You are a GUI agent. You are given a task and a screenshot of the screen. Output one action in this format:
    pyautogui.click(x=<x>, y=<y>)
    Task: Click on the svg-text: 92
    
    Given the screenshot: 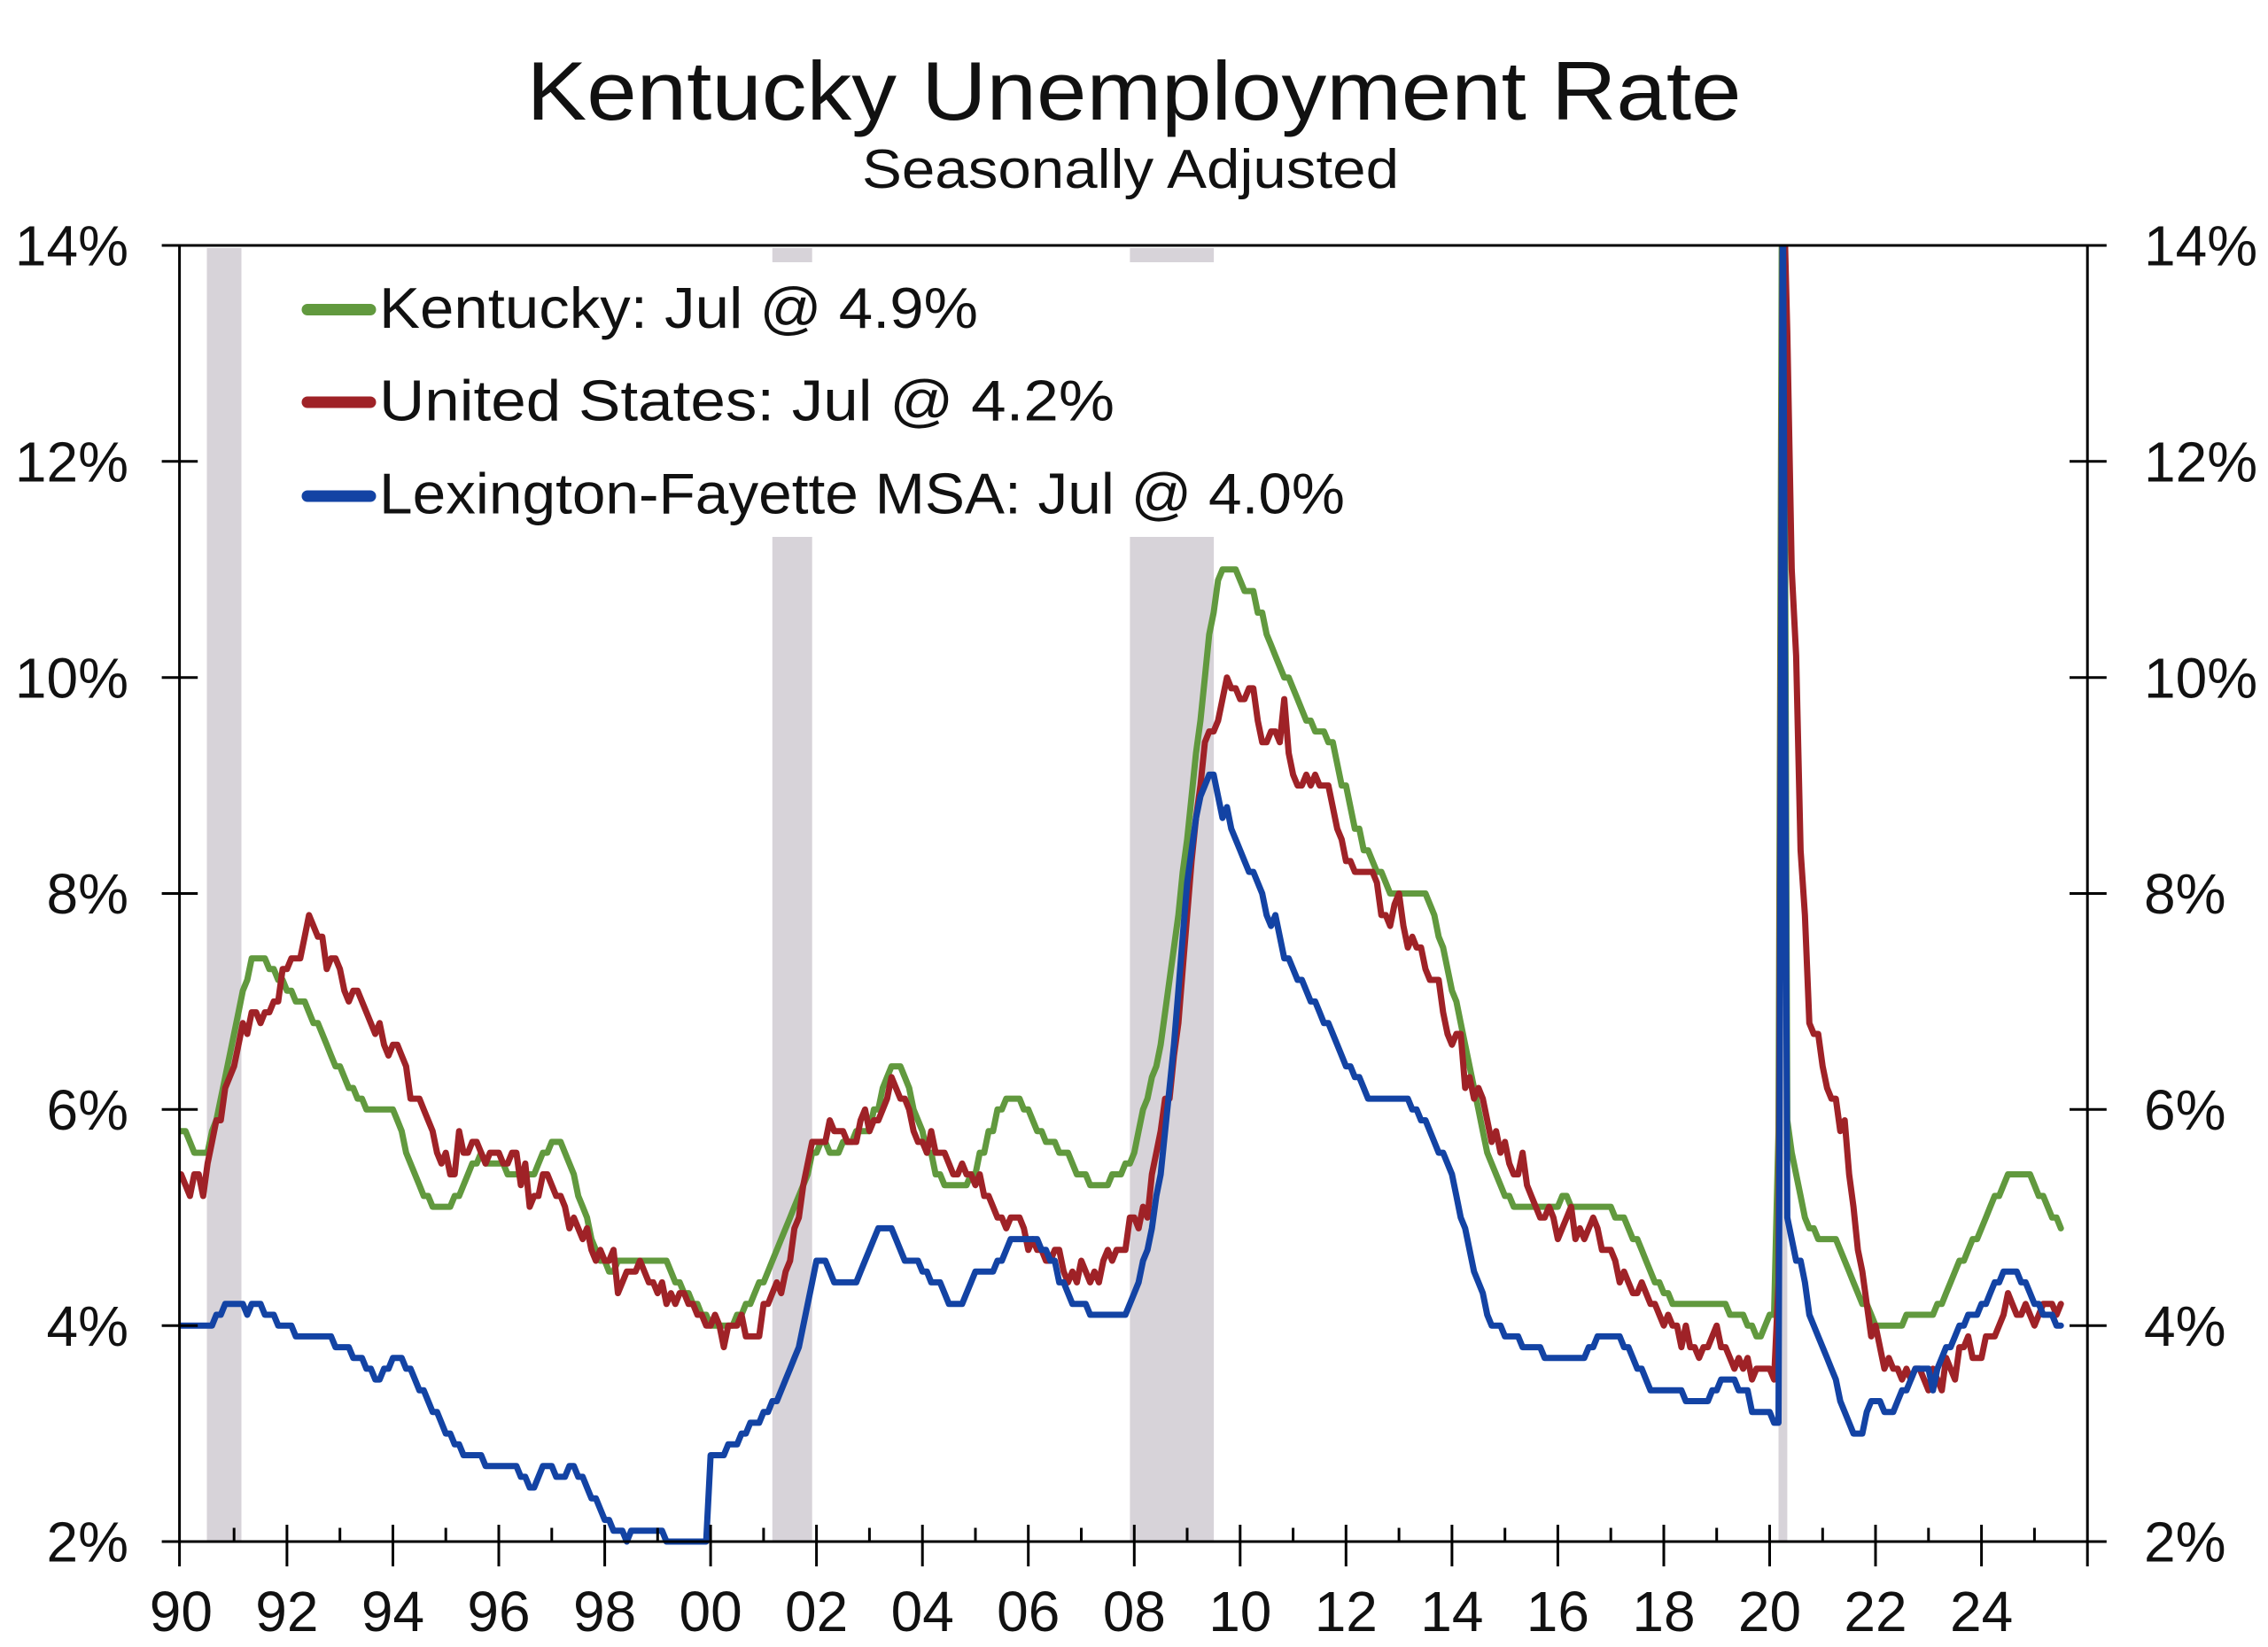 What is the action you would take?
    pyautogui.click(x=286, y=1611)
    